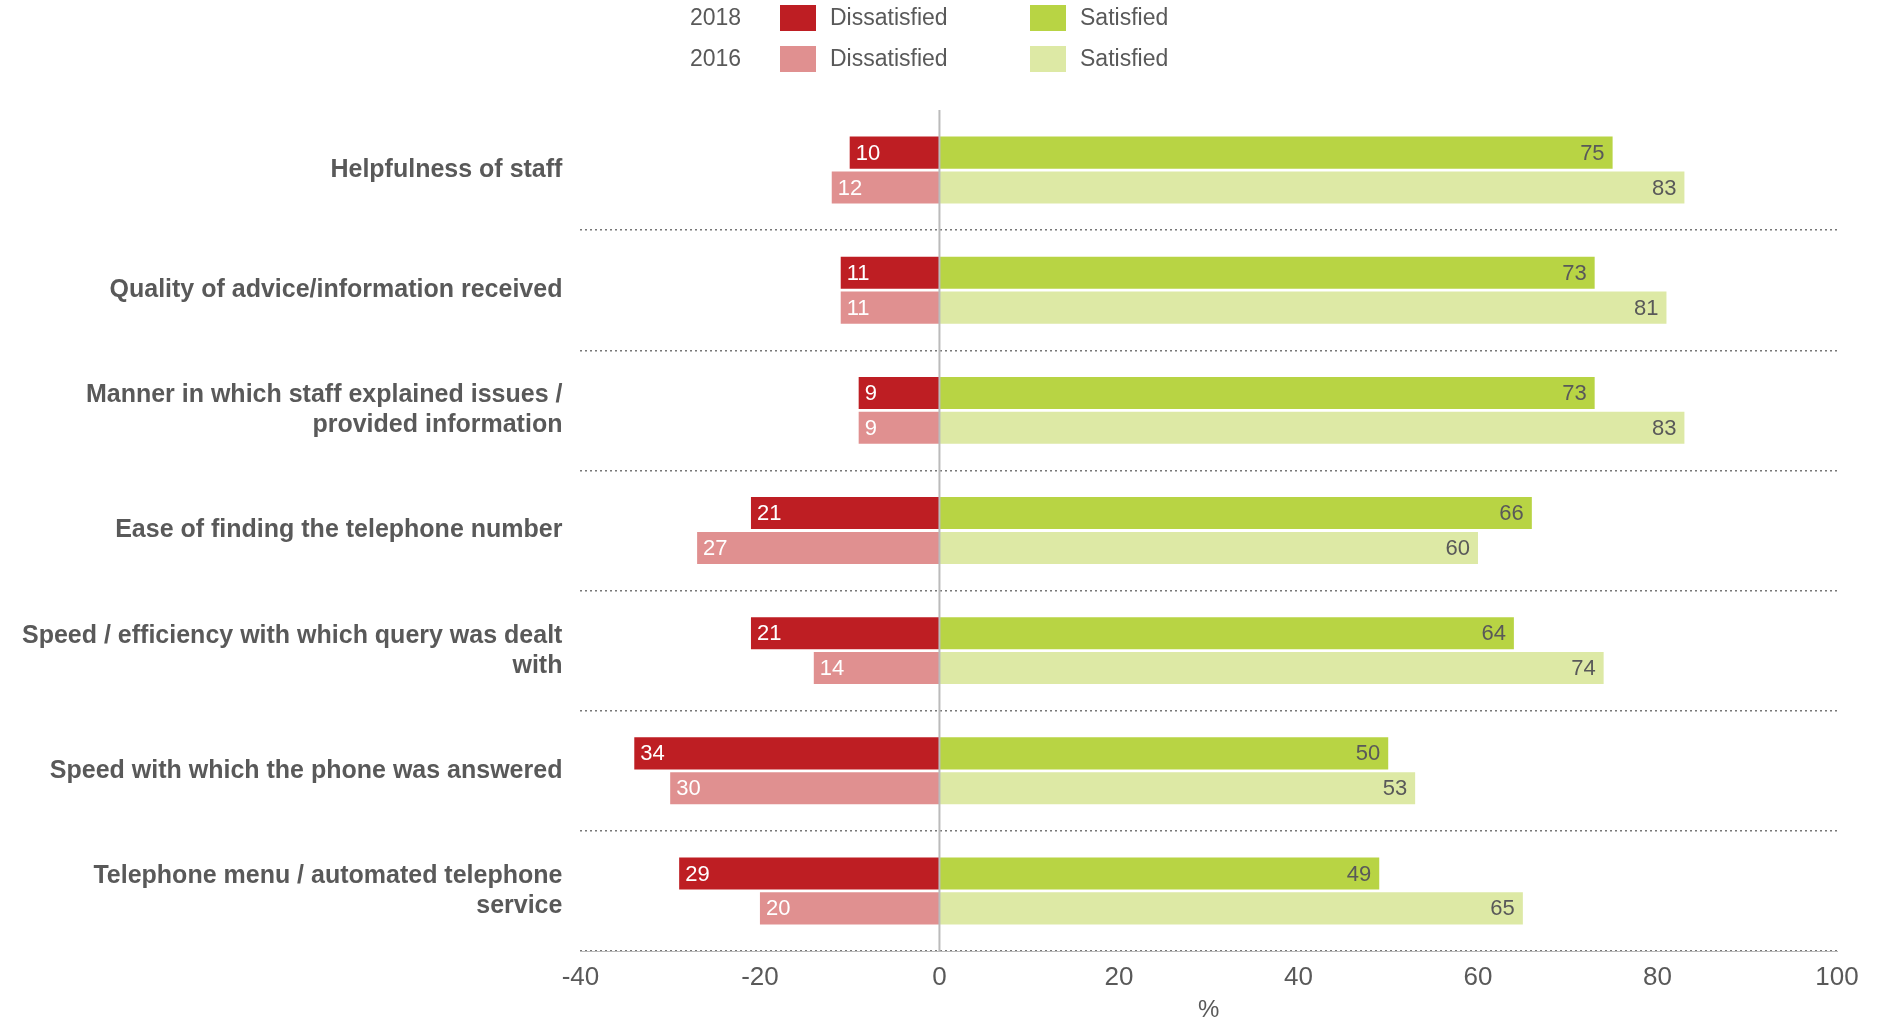 The width and height of the screenshot is (1877, 1025). Describe the element at coordinates (688, 788) in the screenshot. I see `data-label: 30` at that location.